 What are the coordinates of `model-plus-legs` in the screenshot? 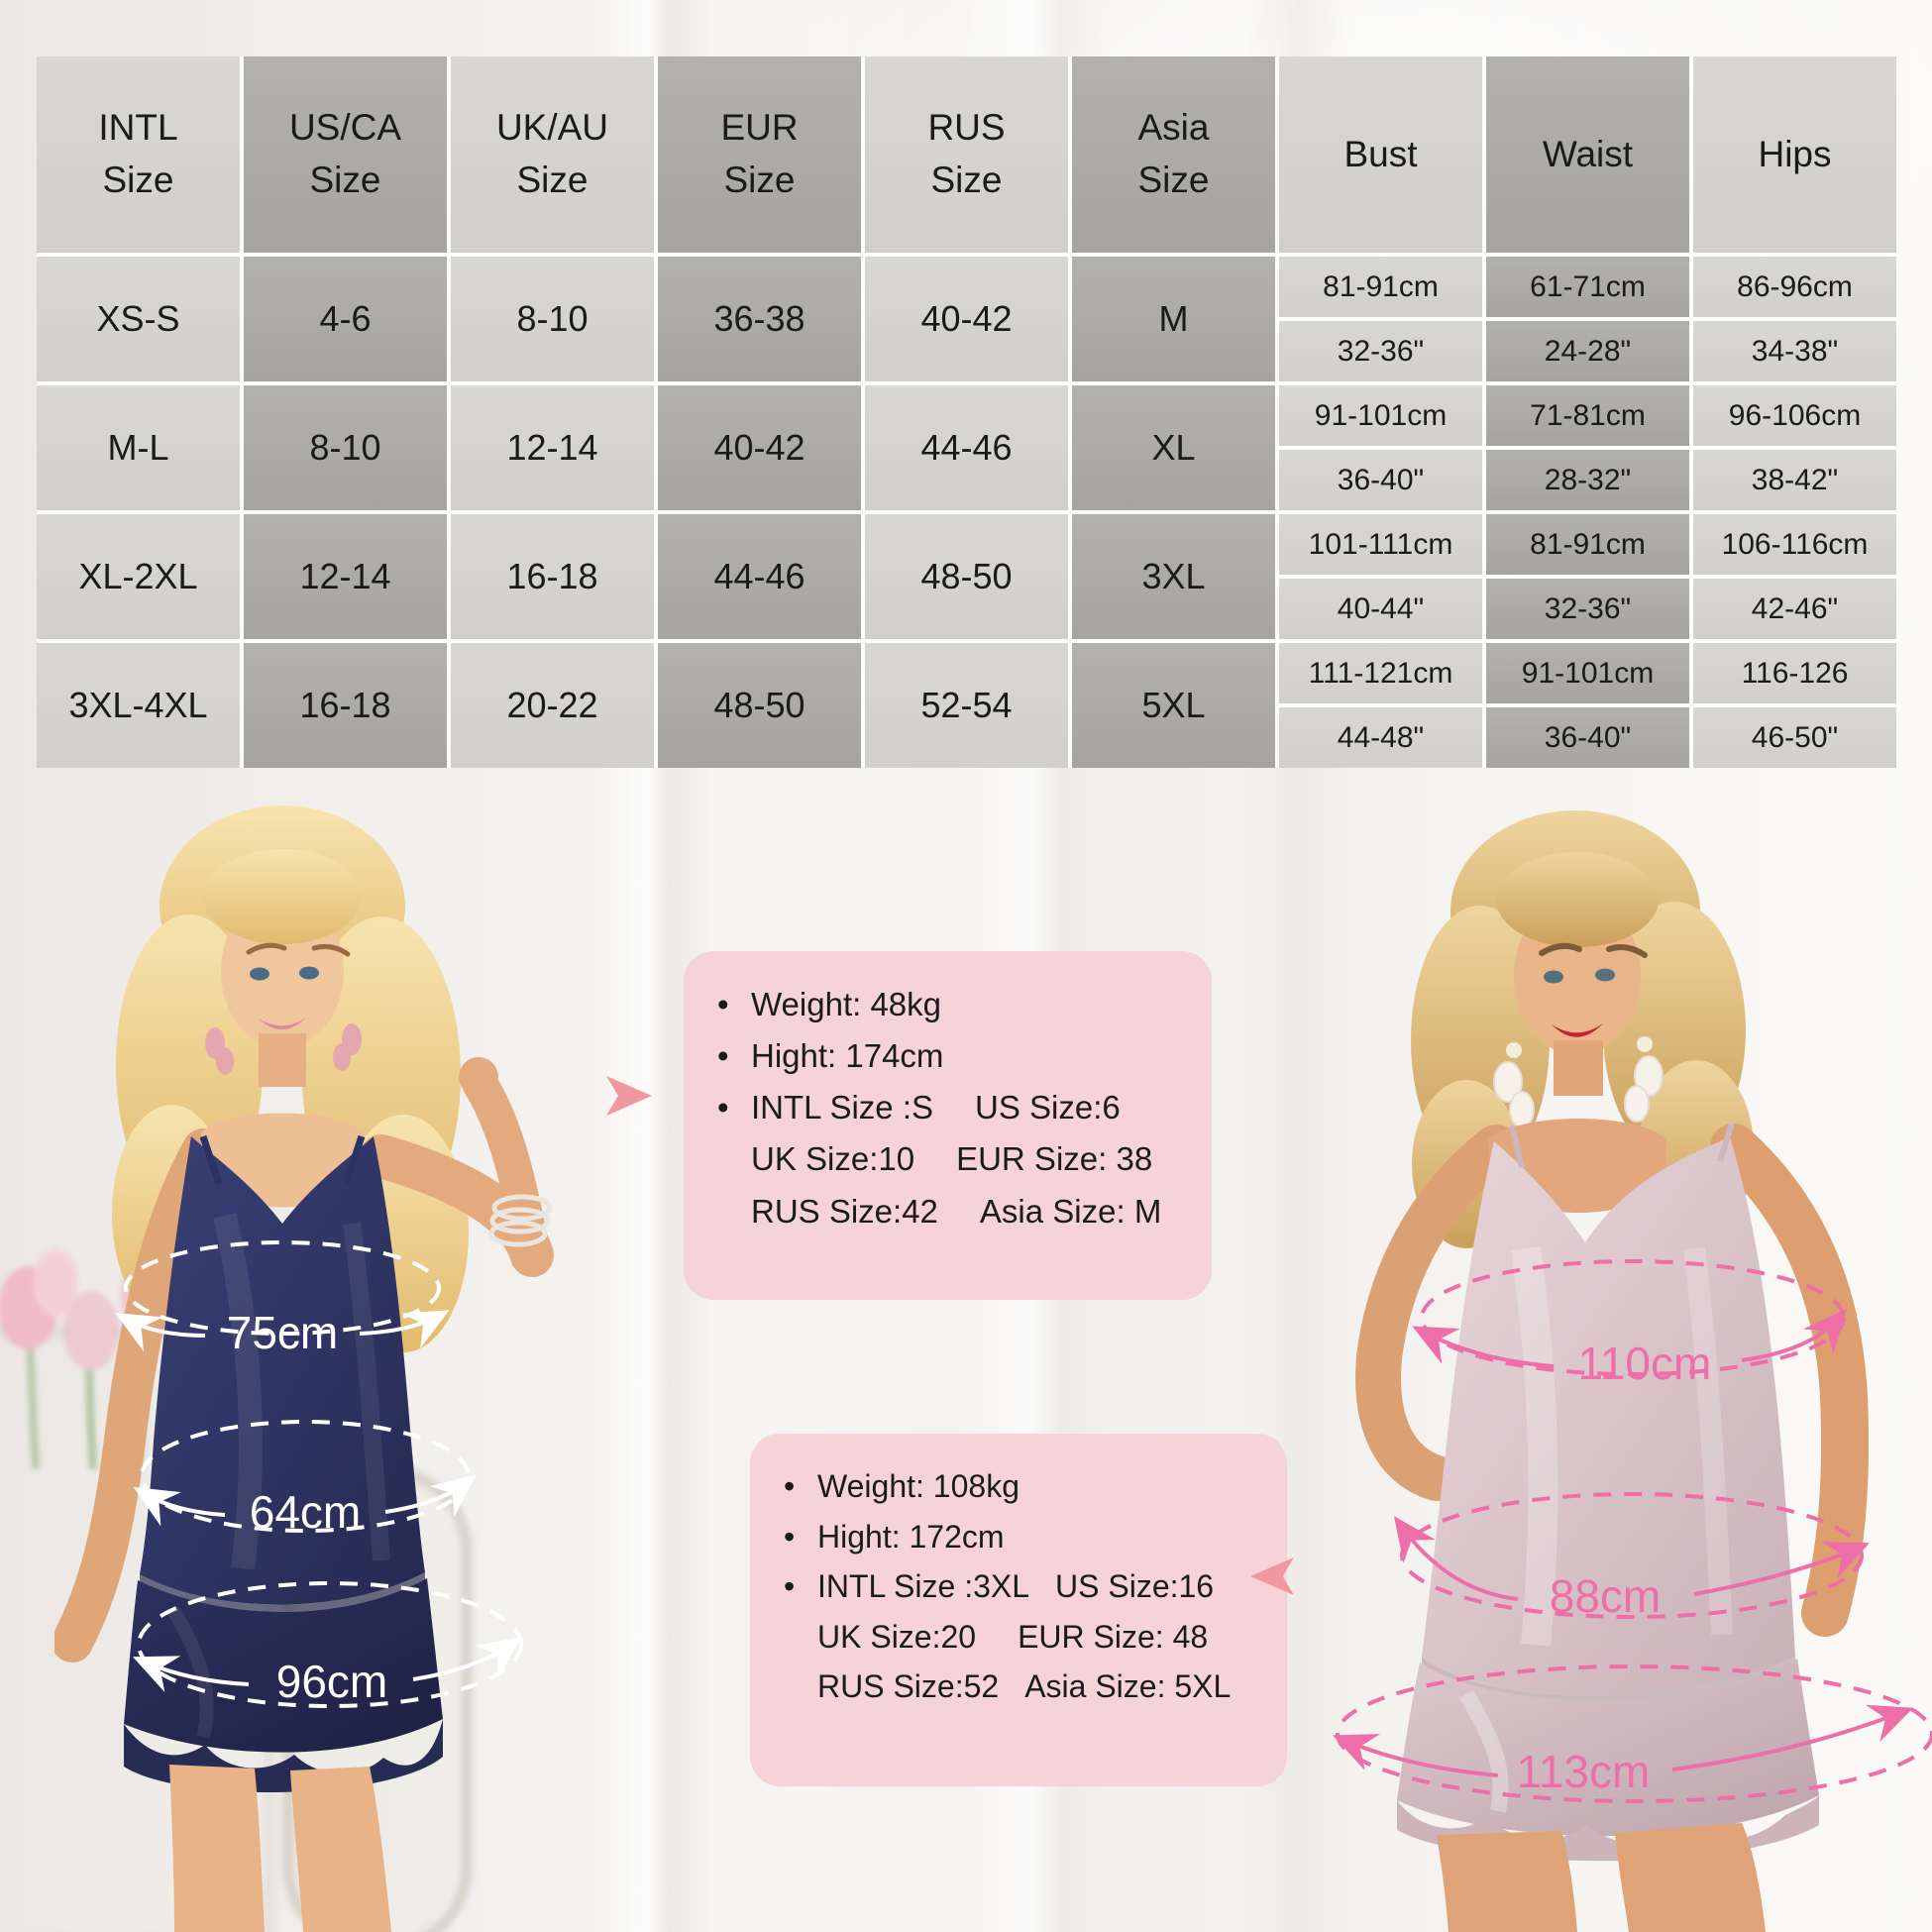 It's located at (1601, 1878).